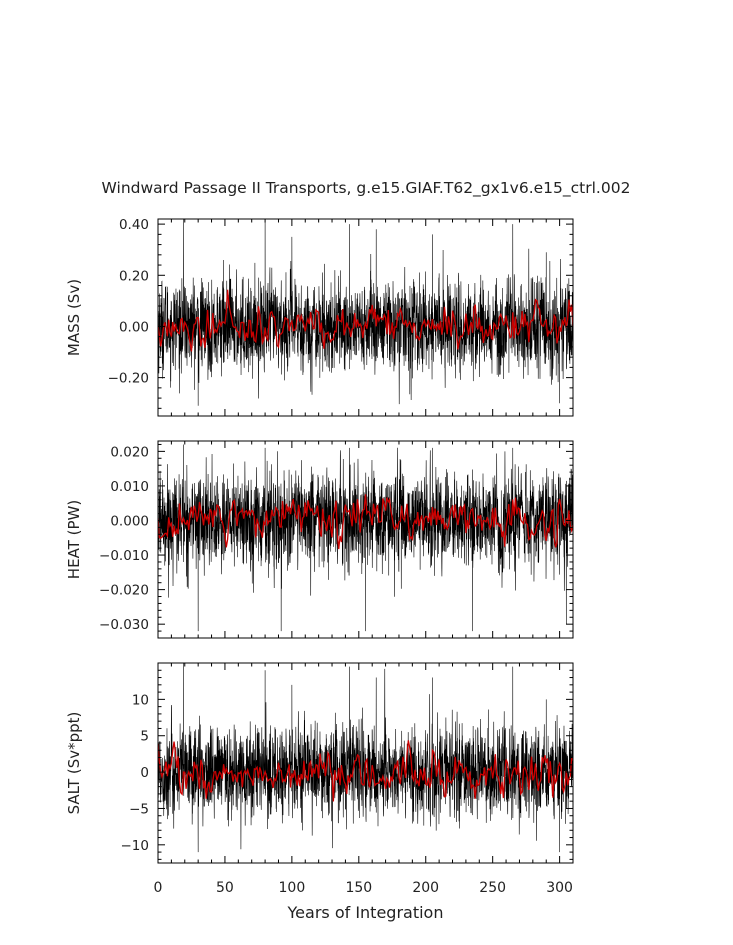  Describe the element at coordinates (158, 888) in the screenshot. I see `x-tick-label: 0` at that location.